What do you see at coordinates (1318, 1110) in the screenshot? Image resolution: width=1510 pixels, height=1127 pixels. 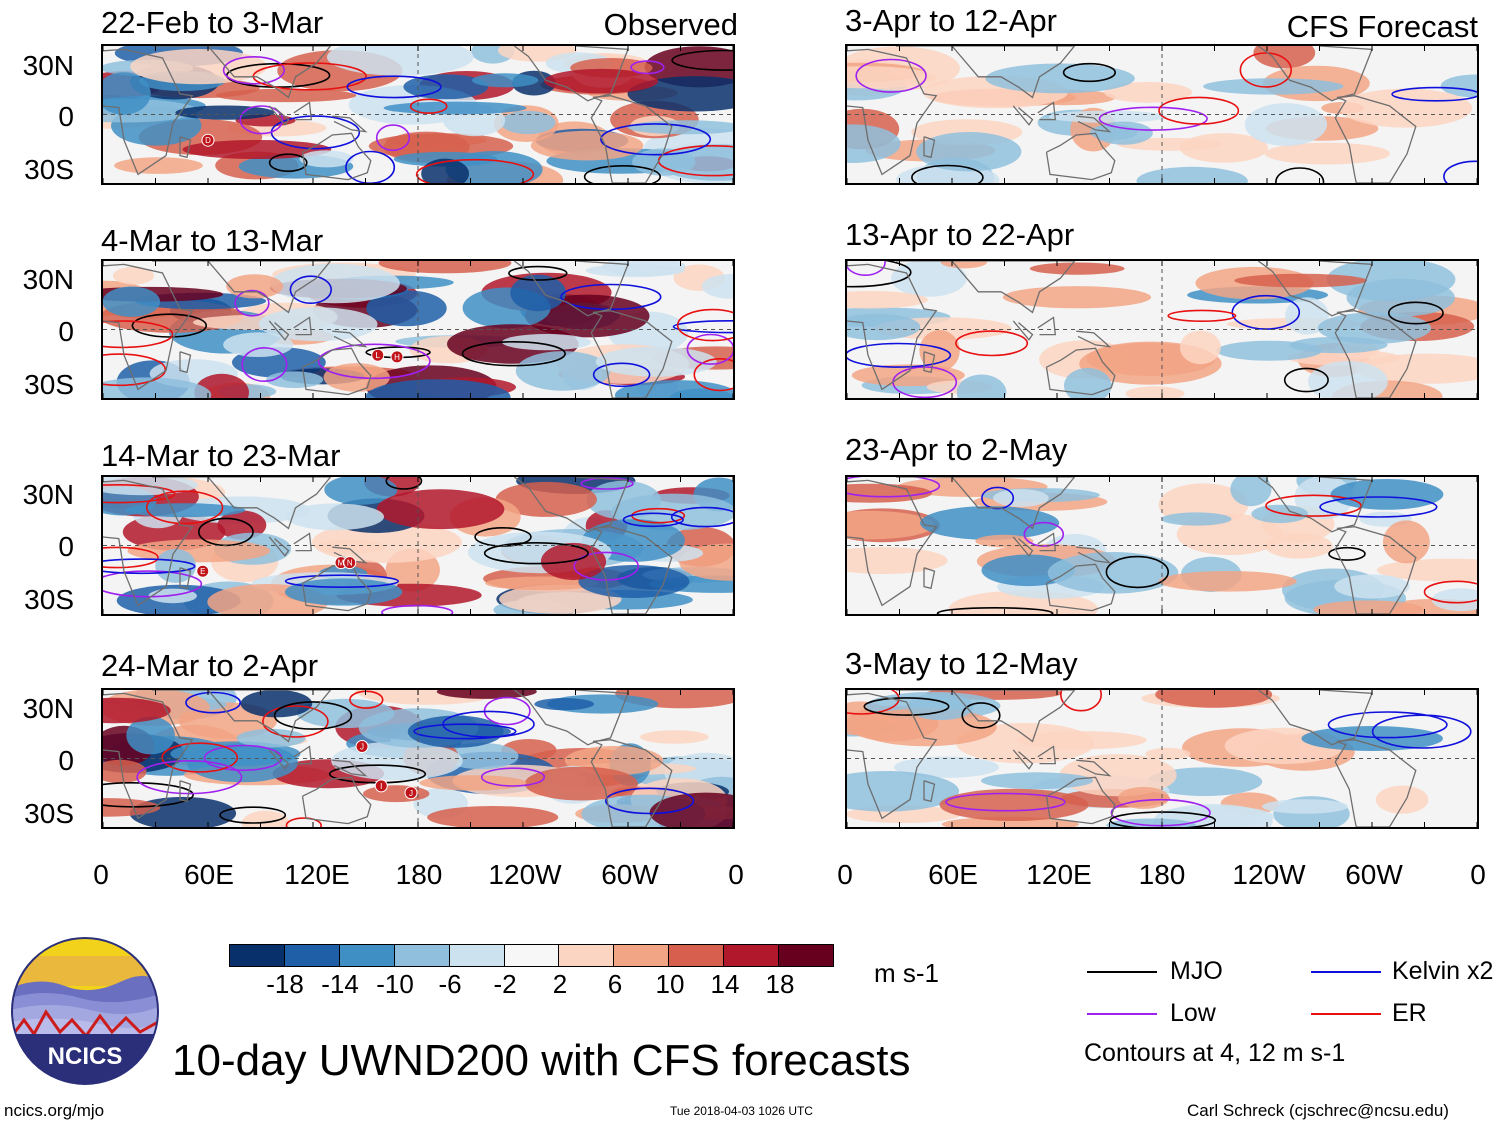 I see `footer-credit: Carl Schreck (cjschrec@ncsu.edu)` at bounding box center [1318, 1110].